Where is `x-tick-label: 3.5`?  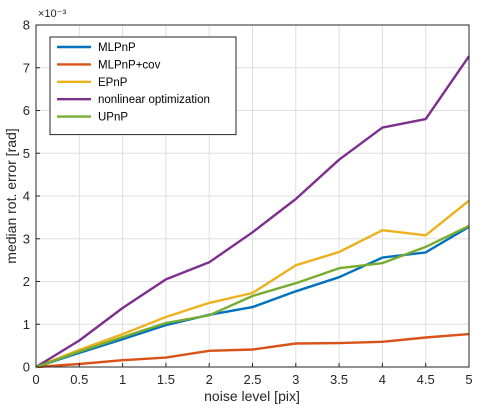
x-tick-label: 3.5 is located at coordinates (339, 379).